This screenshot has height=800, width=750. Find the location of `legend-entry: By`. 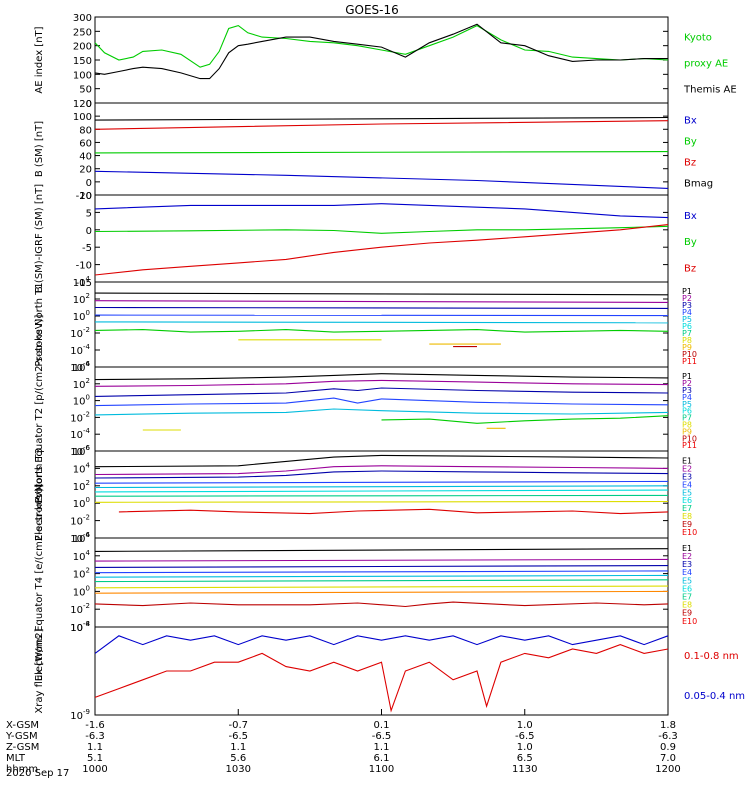

legend-entry: By is located at coordinates (690, 242).